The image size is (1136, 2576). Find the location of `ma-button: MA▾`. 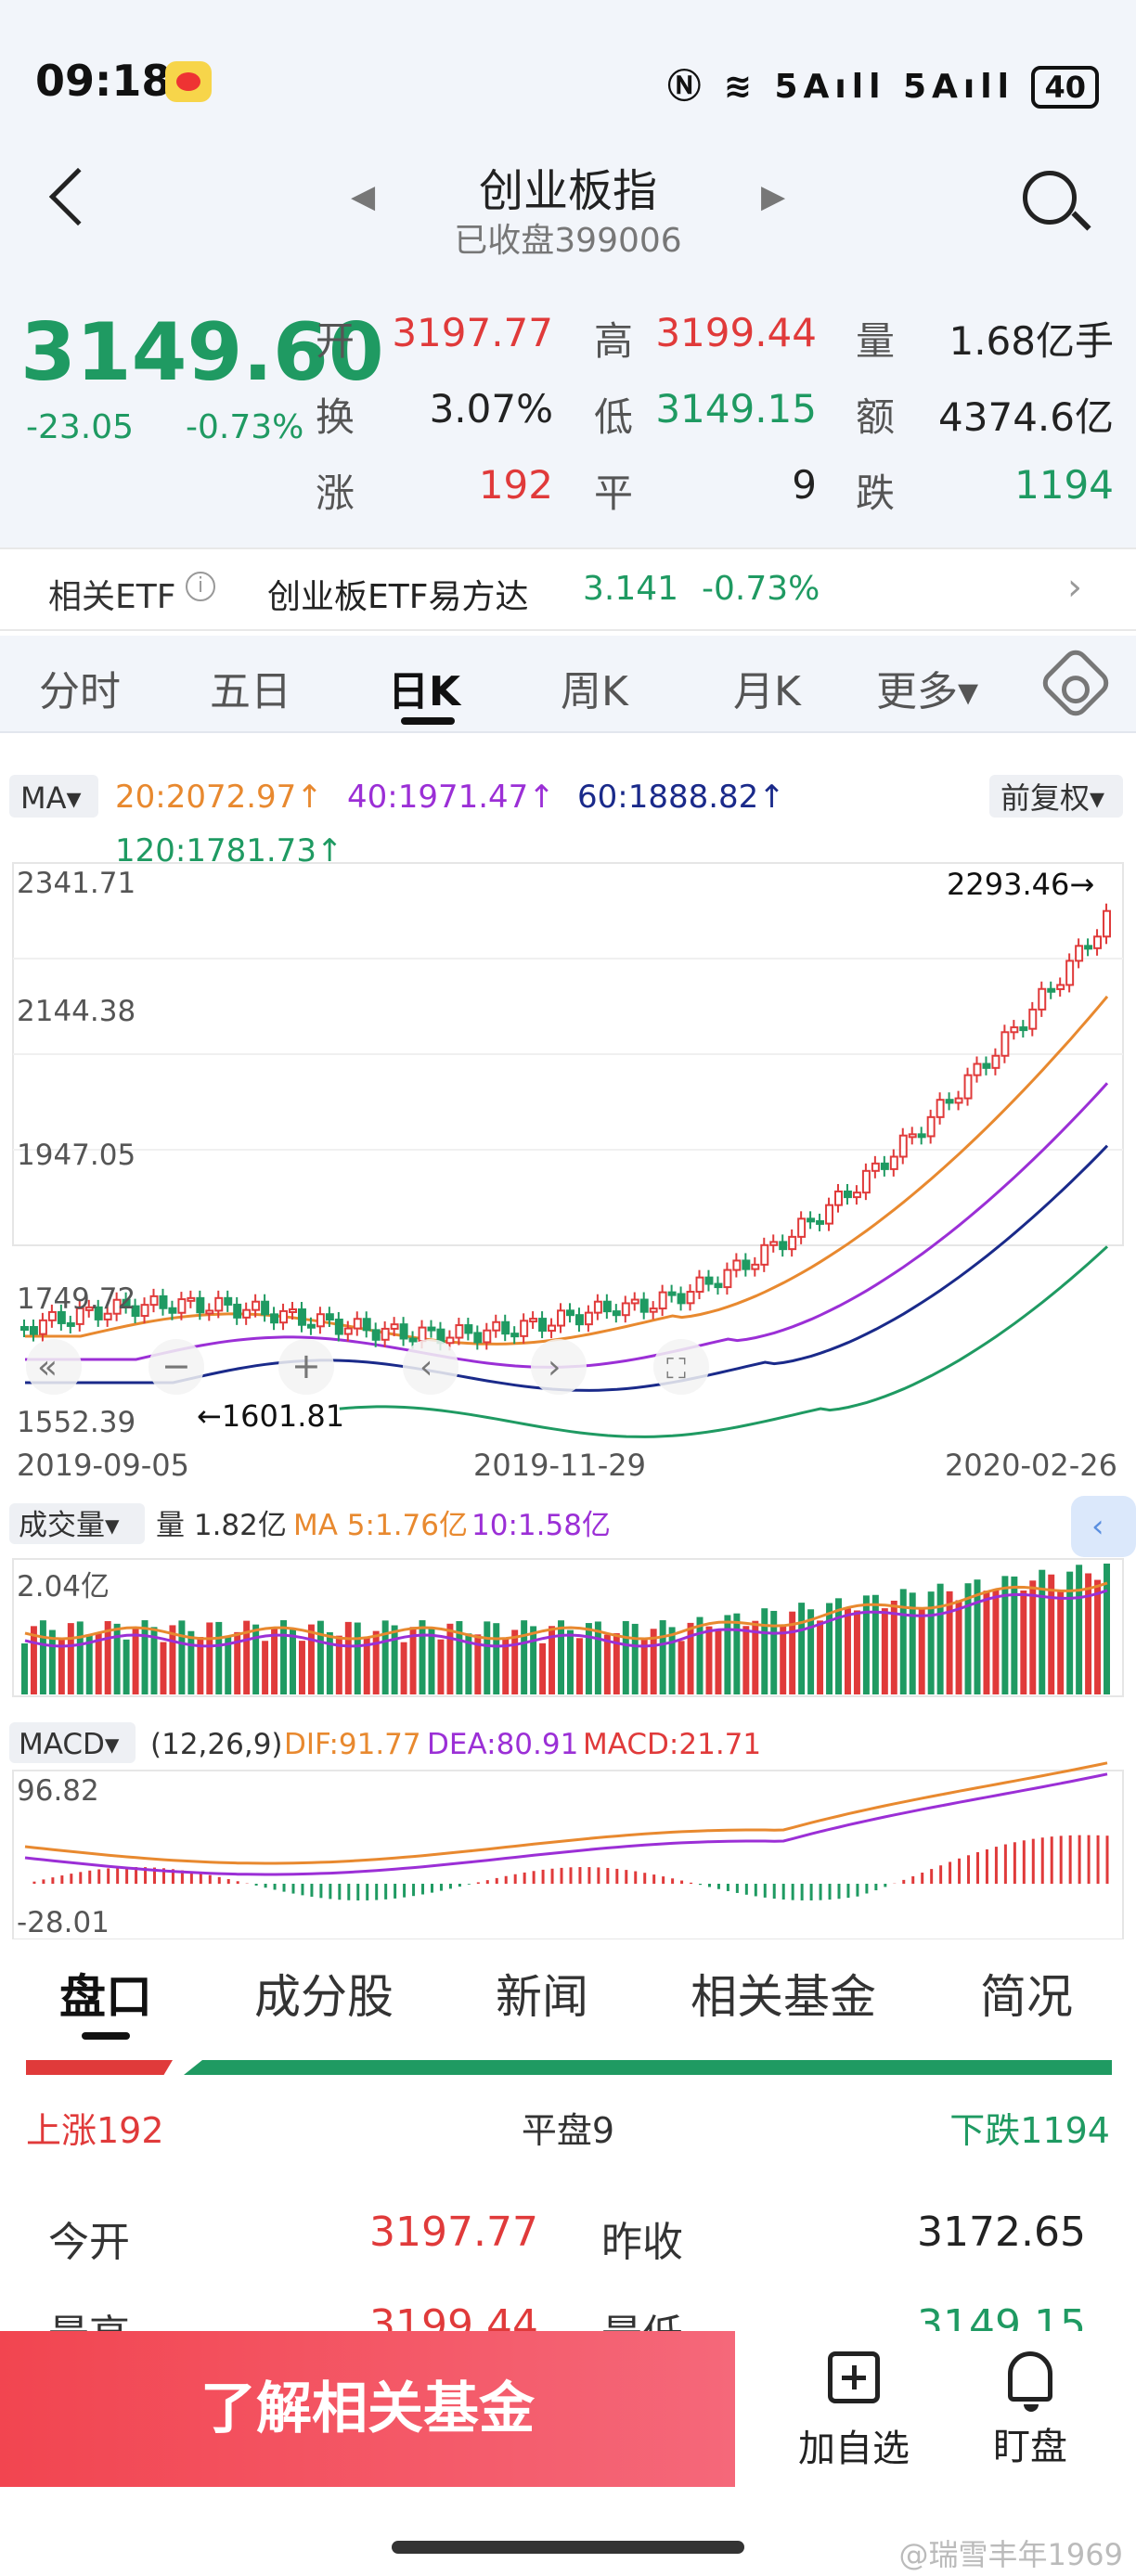

ma-button: MA▾ is located at coordinates (51, 798).